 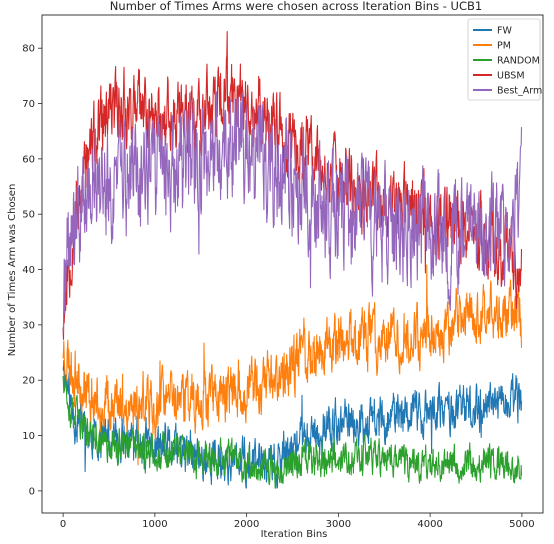 I want to click on y-tick-label: 10, so click(x=28, y=436).